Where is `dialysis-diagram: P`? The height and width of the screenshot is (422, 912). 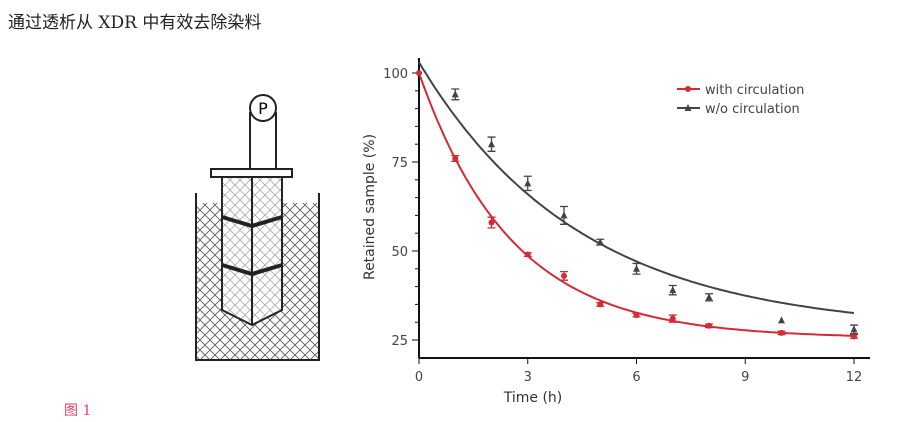
dialysis-diagram: P is located at coordinates (257, 227).